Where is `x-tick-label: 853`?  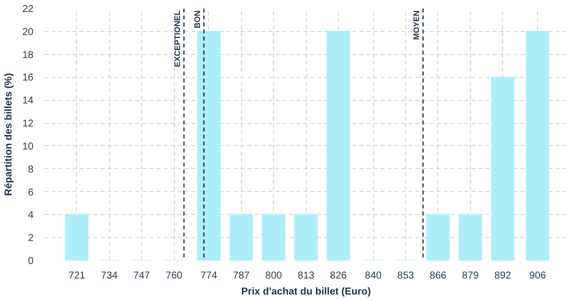 x-tick-label: 853 is located at coordinates (405, 276).